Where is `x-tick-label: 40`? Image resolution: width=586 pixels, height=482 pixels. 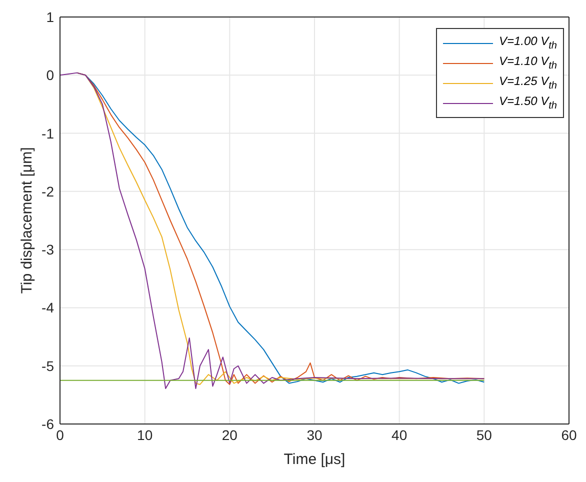 x-tick-label: 40 is located at coordinates (400, 434).